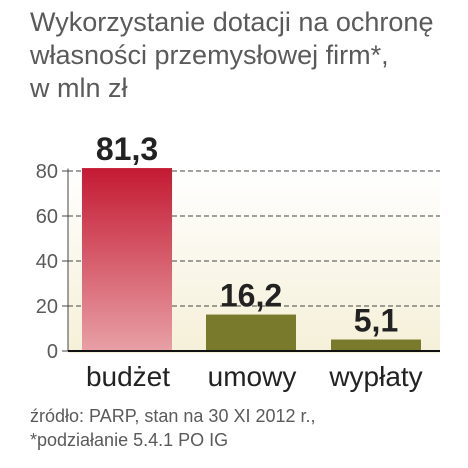  What do you see at coordinates (232, 22) in the screenshot?
I see `title-line-1: Wykorzystanie dotacji na ochronę` at bounding box center [232, 22].